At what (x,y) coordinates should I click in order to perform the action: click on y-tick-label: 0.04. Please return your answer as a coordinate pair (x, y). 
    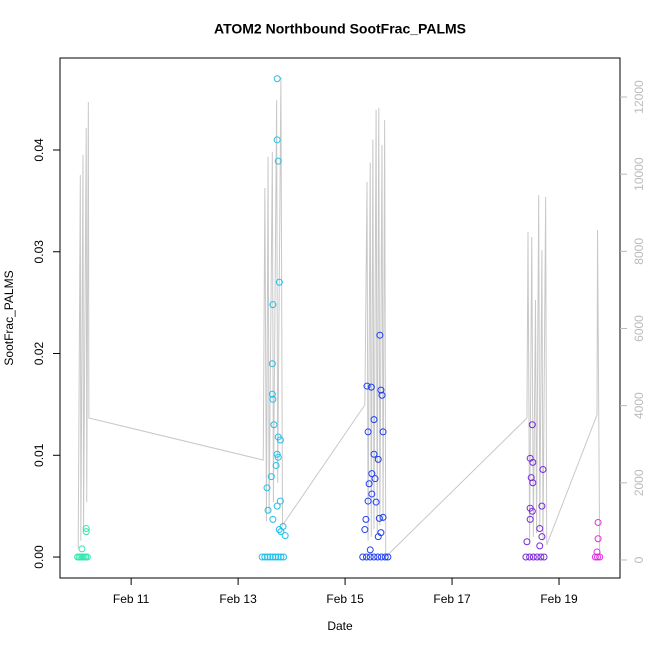
    Looking at the image, I should click on (39, 150).